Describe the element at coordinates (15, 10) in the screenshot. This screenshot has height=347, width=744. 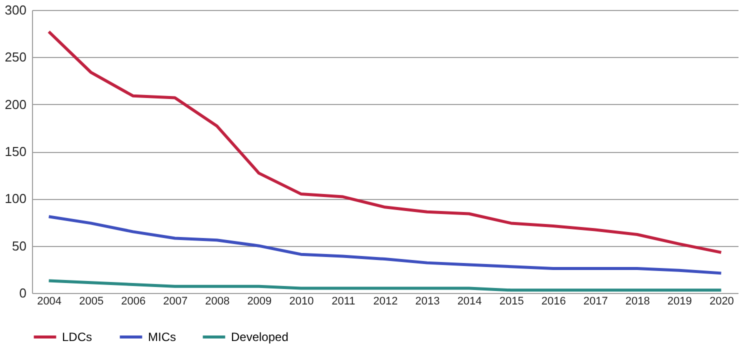
I see `y-tick-label: 300` at that location.